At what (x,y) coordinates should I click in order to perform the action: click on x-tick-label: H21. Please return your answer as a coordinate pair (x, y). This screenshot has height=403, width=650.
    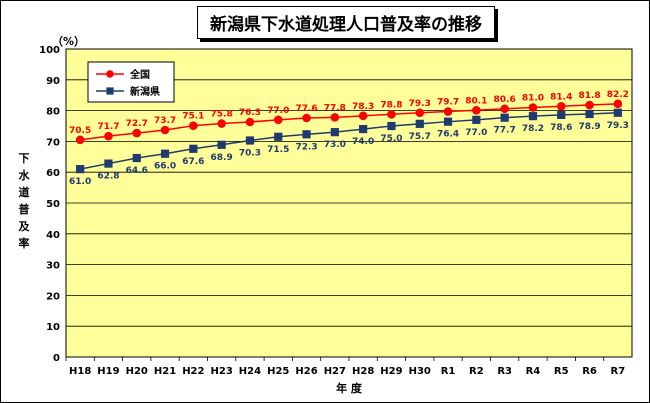
    Looking at the image, I should click on (165, 371).